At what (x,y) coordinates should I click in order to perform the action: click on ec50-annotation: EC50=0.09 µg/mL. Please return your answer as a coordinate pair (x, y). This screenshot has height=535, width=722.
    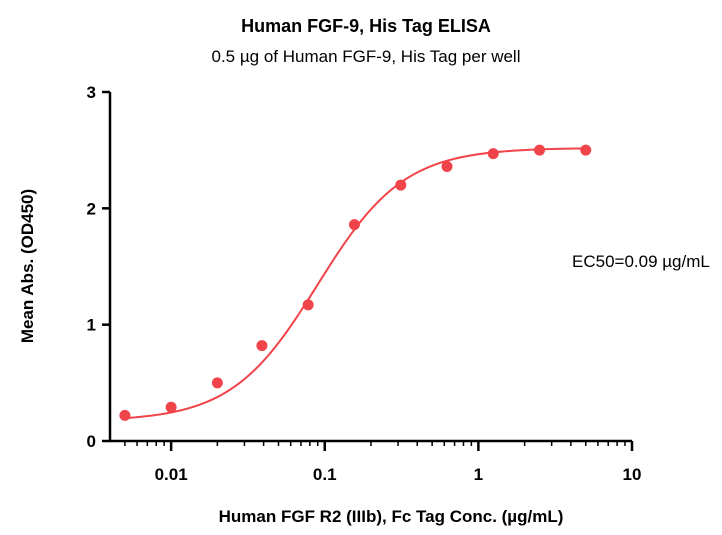
    Looking at the image, I should click on (641, 261).